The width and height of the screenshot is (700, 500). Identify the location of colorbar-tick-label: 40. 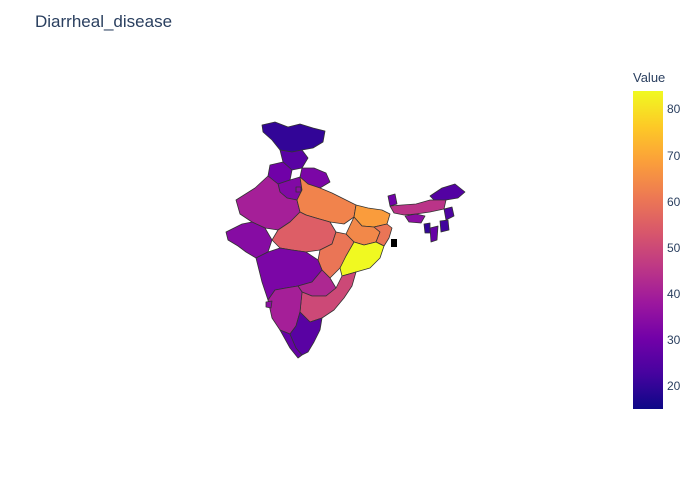
(674, 293).